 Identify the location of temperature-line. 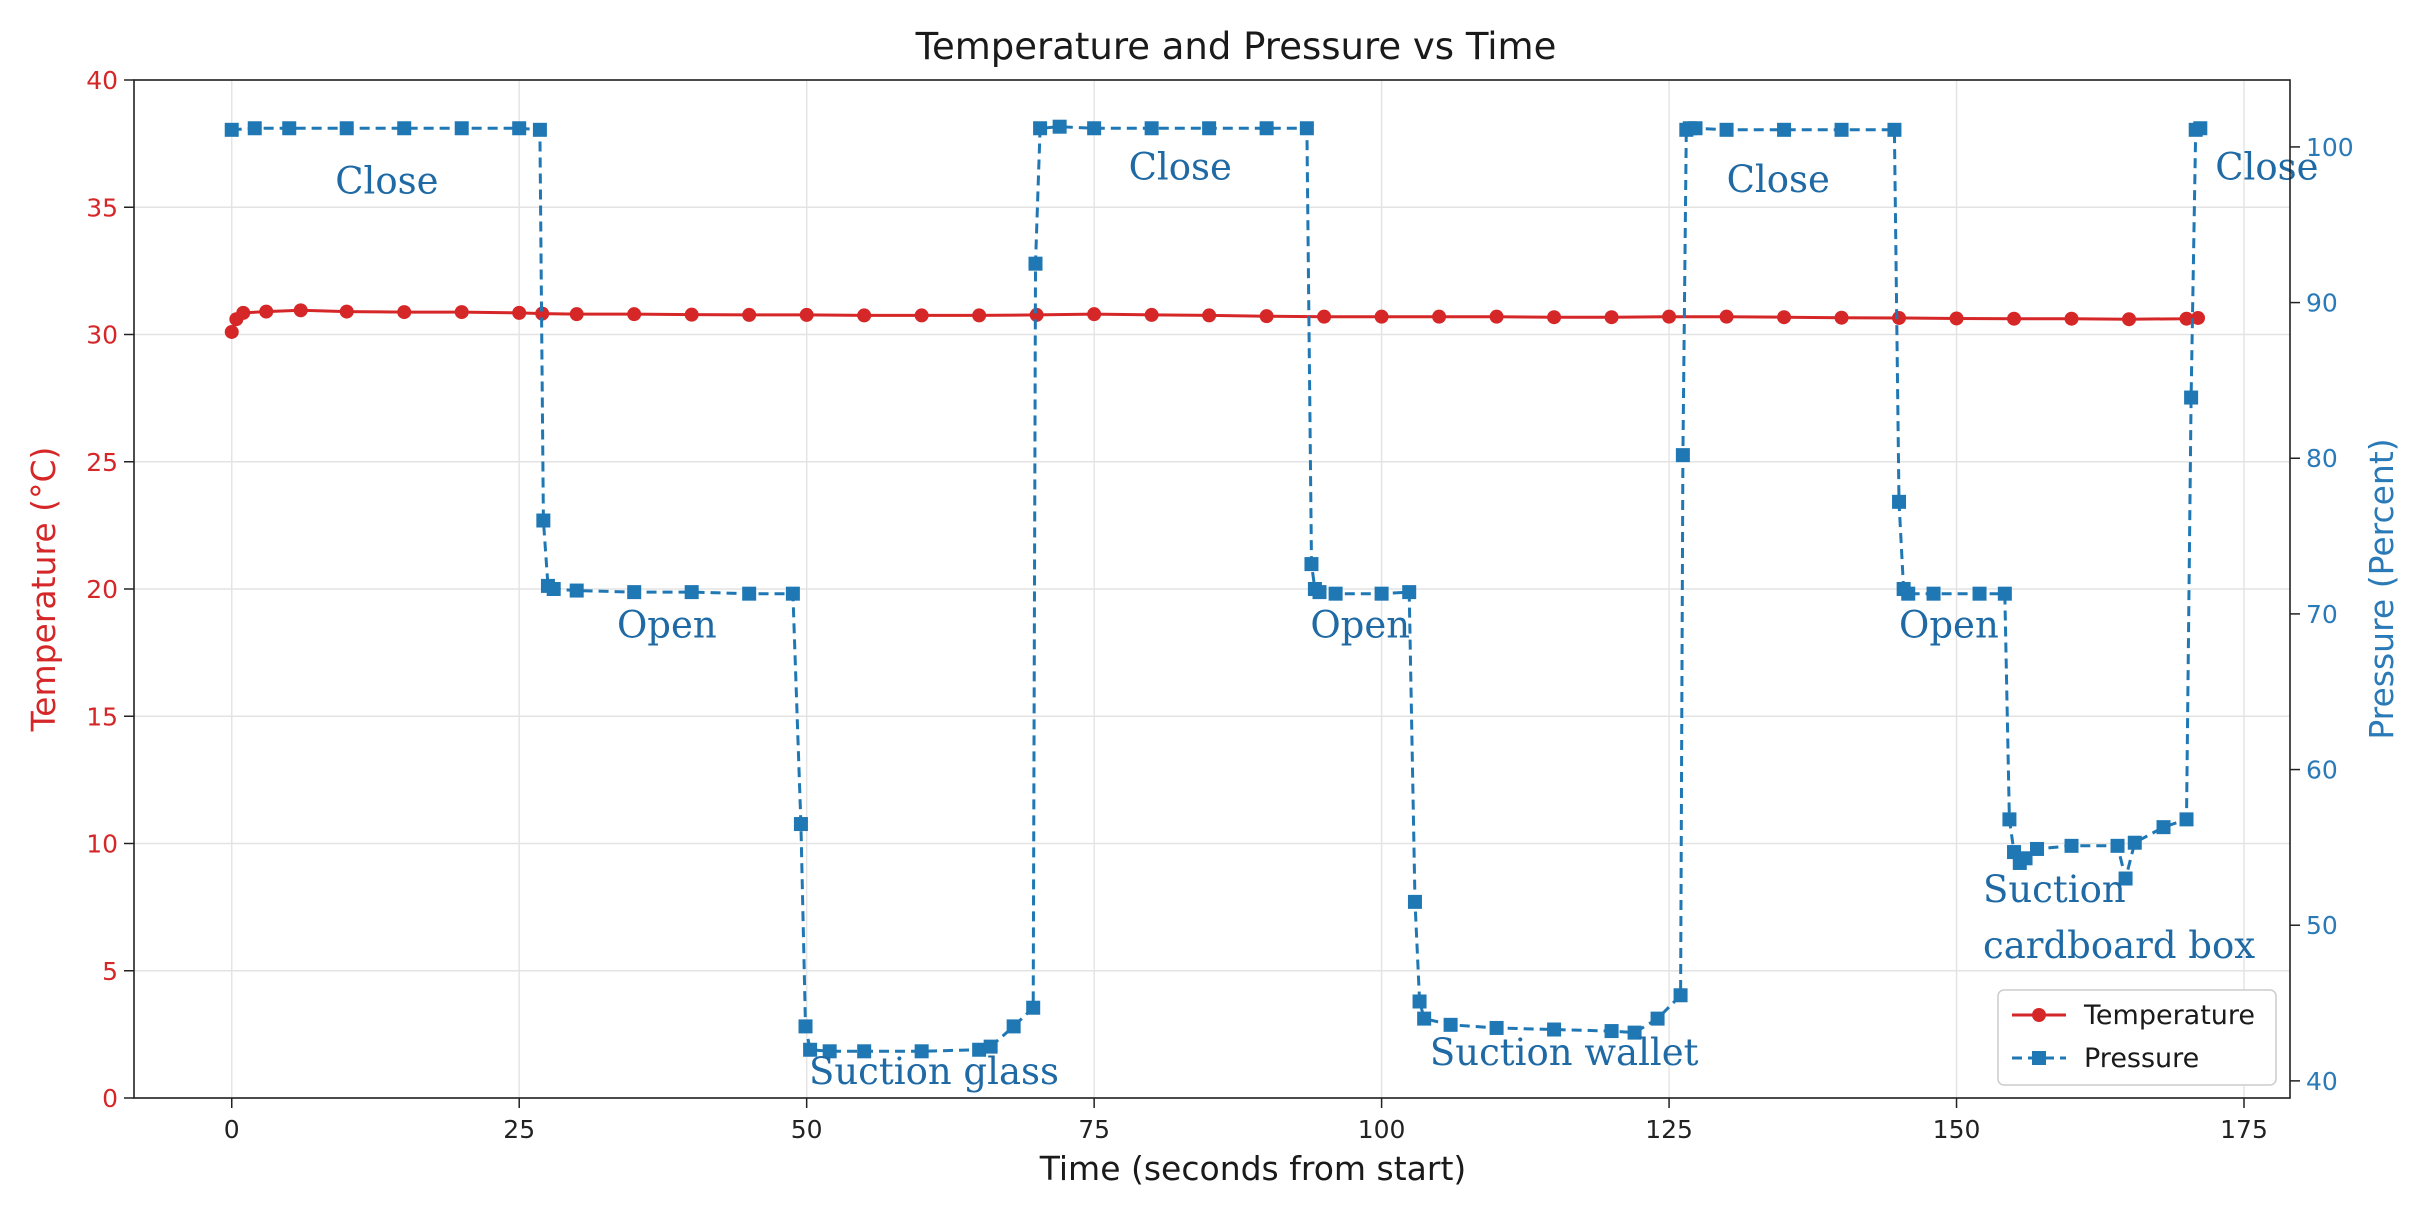
(1214, 320).